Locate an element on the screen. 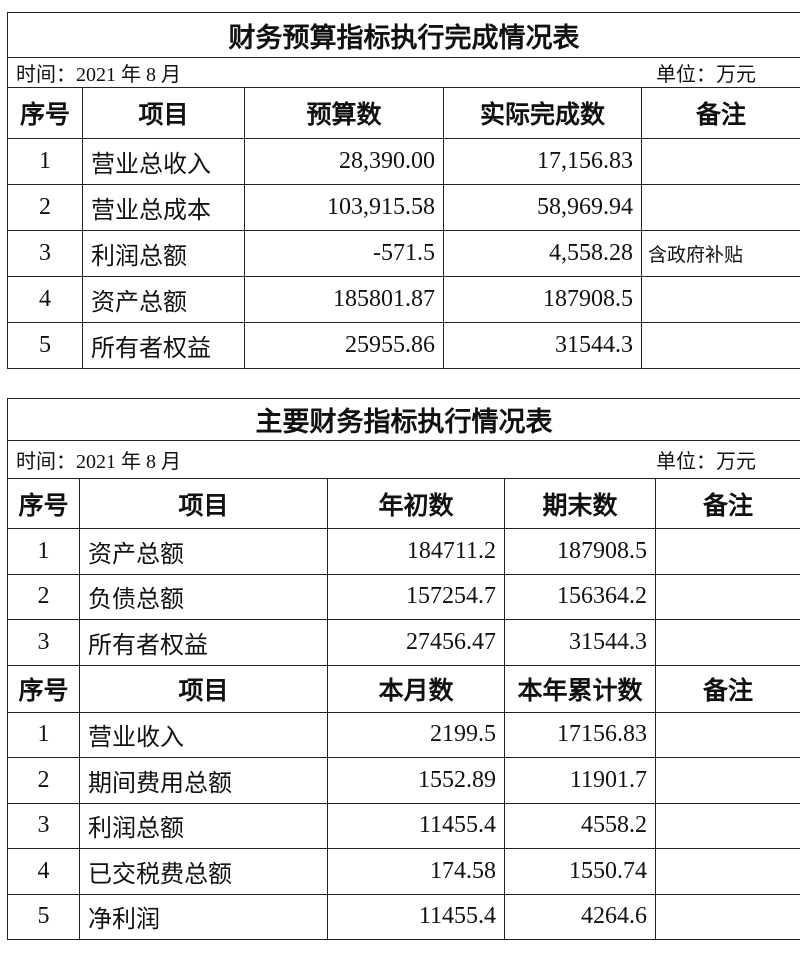  table-row: 2 负债总额 157254.7 156364.2 is located at coordinates (403, 596).